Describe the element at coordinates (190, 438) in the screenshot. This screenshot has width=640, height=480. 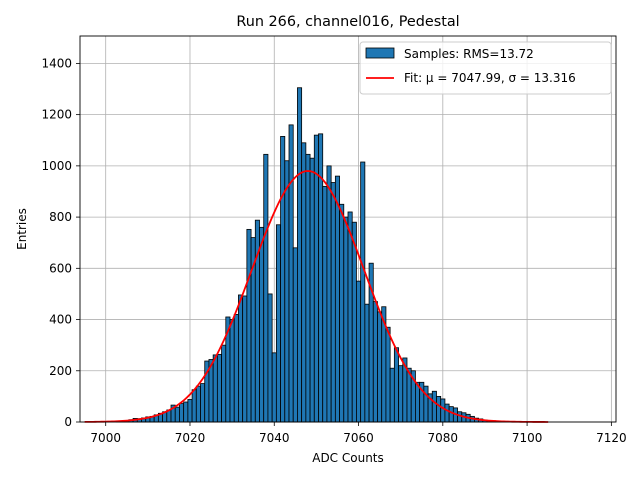
I see `x-tick-label: 7020` at that location.